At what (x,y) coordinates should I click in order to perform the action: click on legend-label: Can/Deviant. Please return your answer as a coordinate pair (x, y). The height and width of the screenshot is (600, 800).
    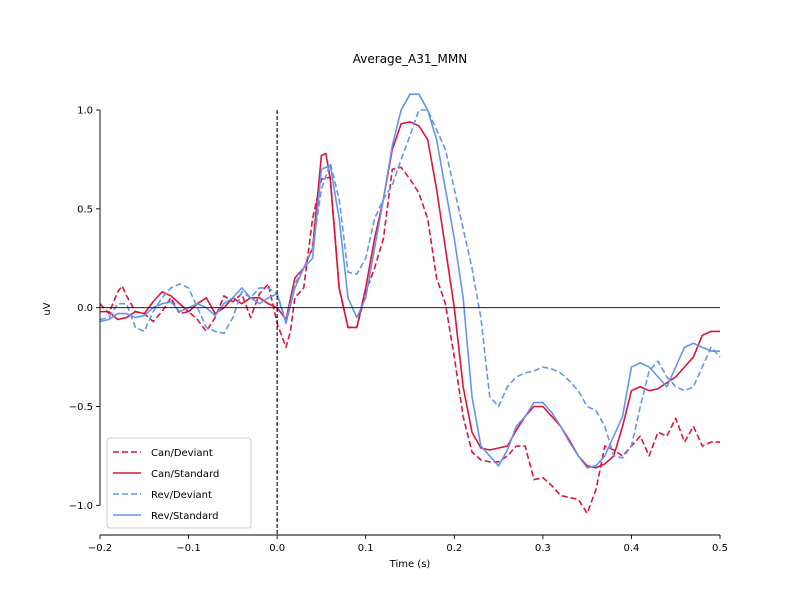
    Looking at the image, I should click on (182, 453).